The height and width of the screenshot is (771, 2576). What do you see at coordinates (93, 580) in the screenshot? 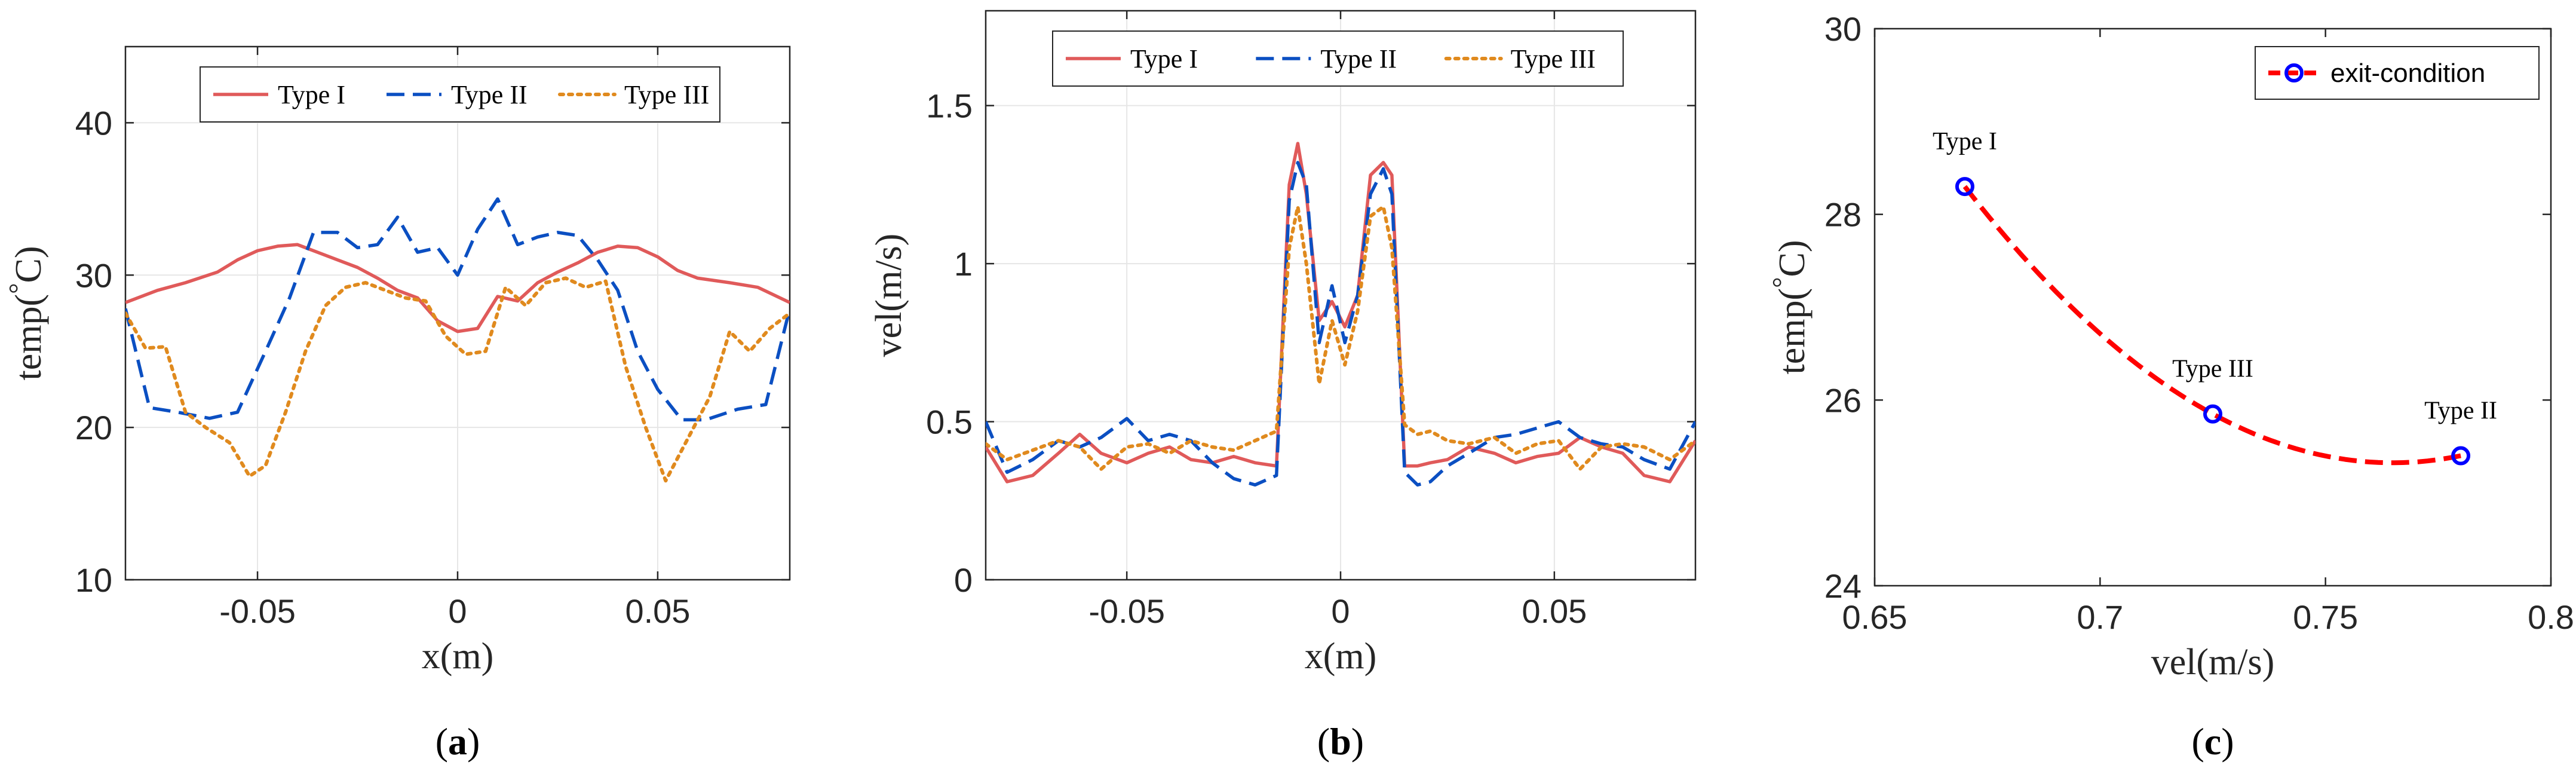
I see `y-tick-label: 10` at bounding box center [93, 580].